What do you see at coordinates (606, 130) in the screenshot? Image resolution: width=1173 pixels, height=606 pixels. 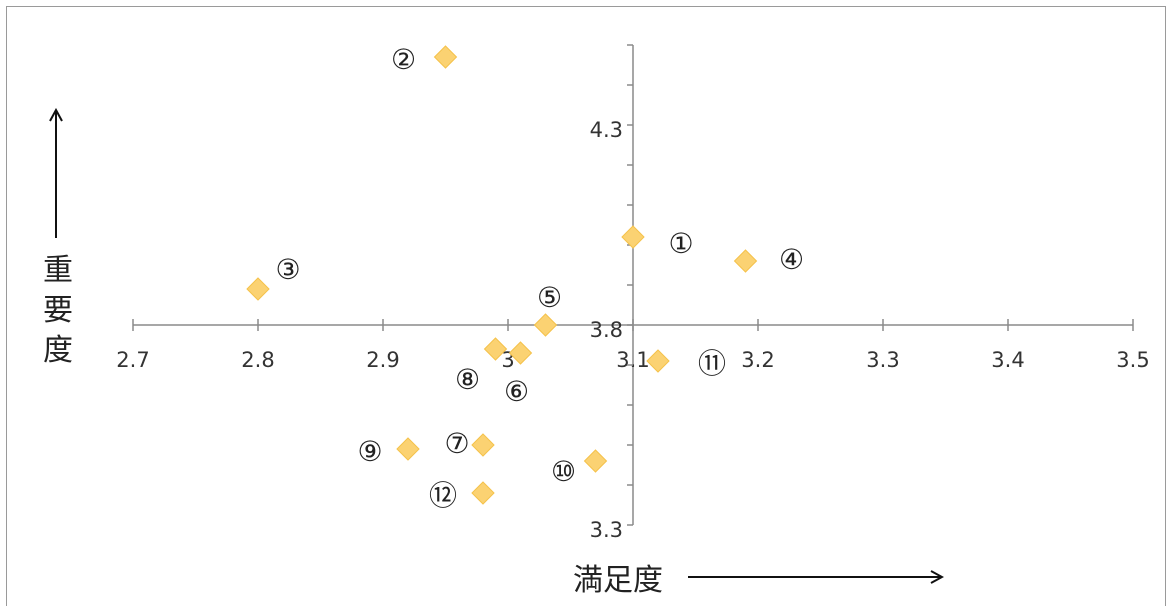 I see `y-tick-label: 4.3` at bounding box center [606, 130].